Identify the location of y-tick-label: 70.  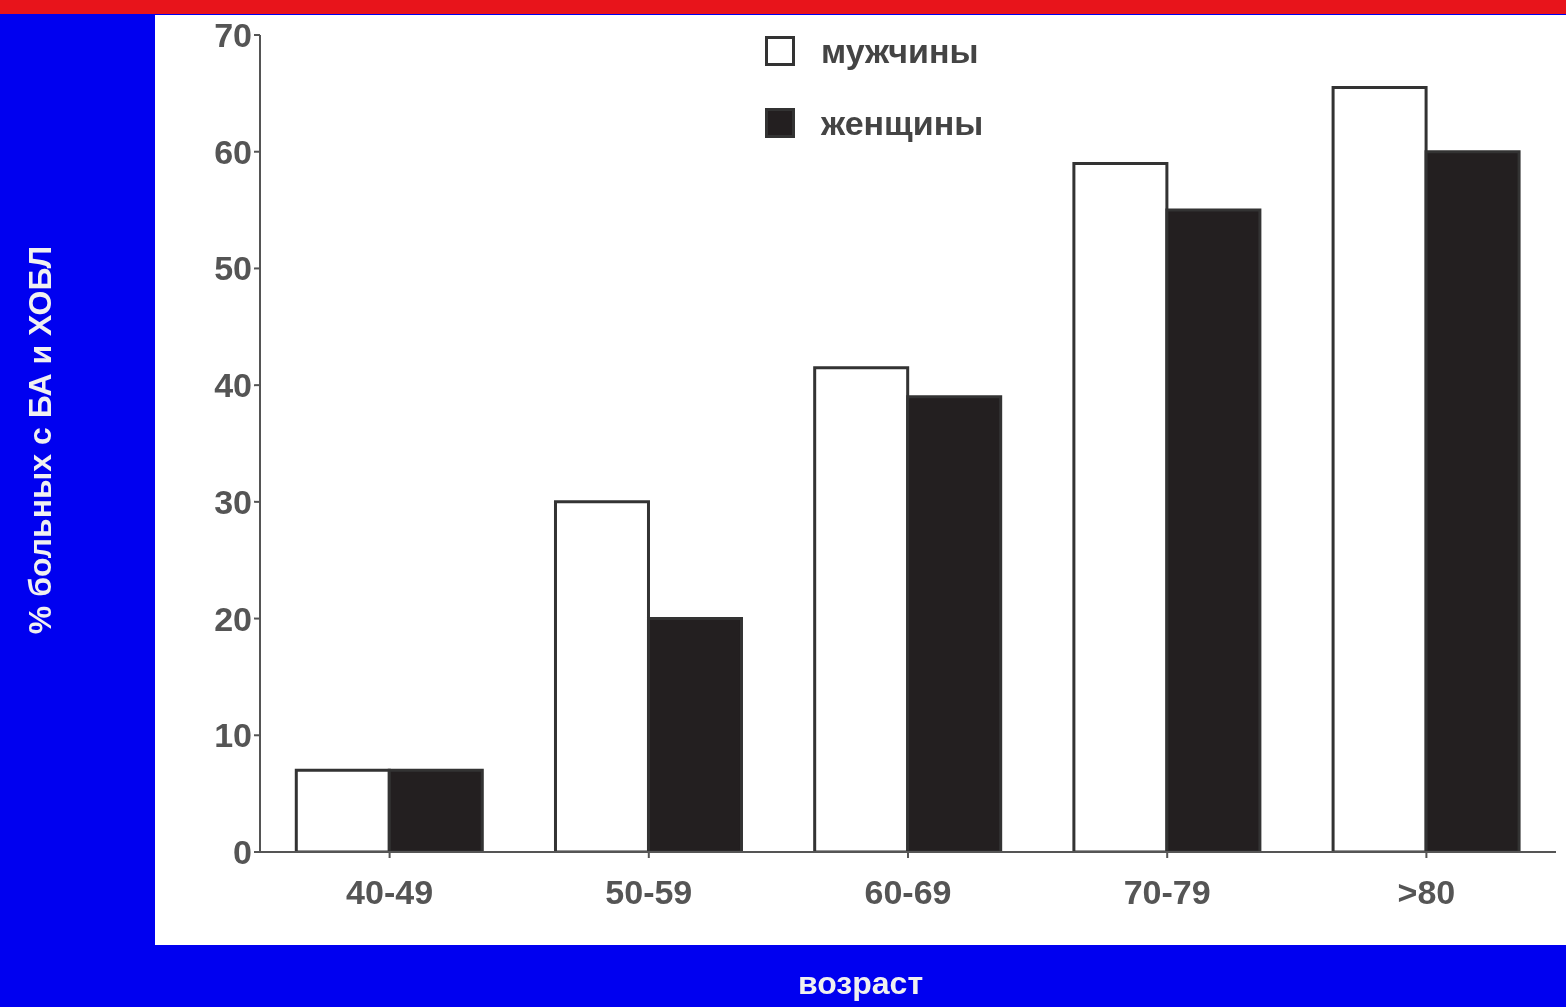
(233, 35).